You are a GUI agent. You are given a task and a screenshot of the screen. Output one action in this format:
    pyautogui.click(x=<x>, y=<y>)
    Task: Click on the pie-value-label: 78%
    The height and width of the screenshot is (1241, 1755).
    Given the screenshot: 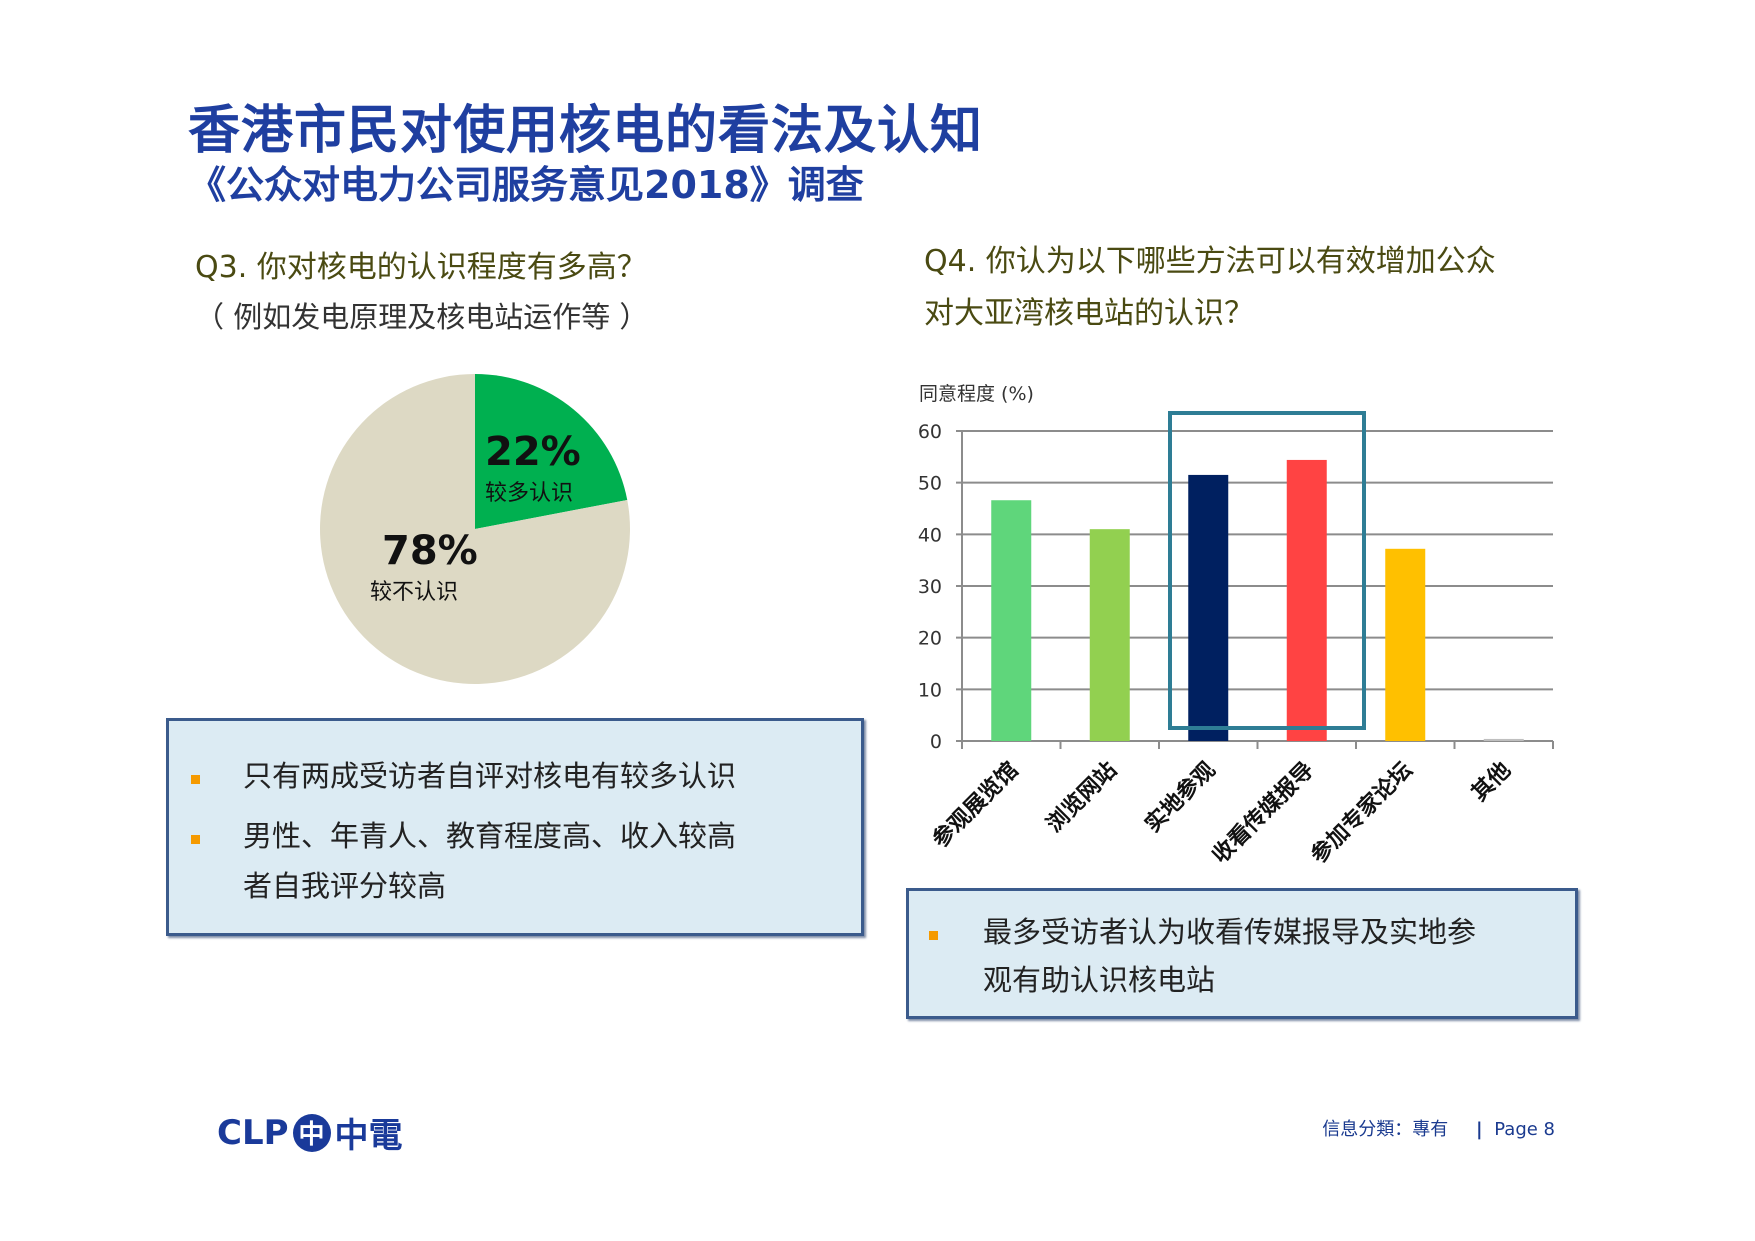 What is the action you would take?
    pyautogui.click(x=430, y=551)
    